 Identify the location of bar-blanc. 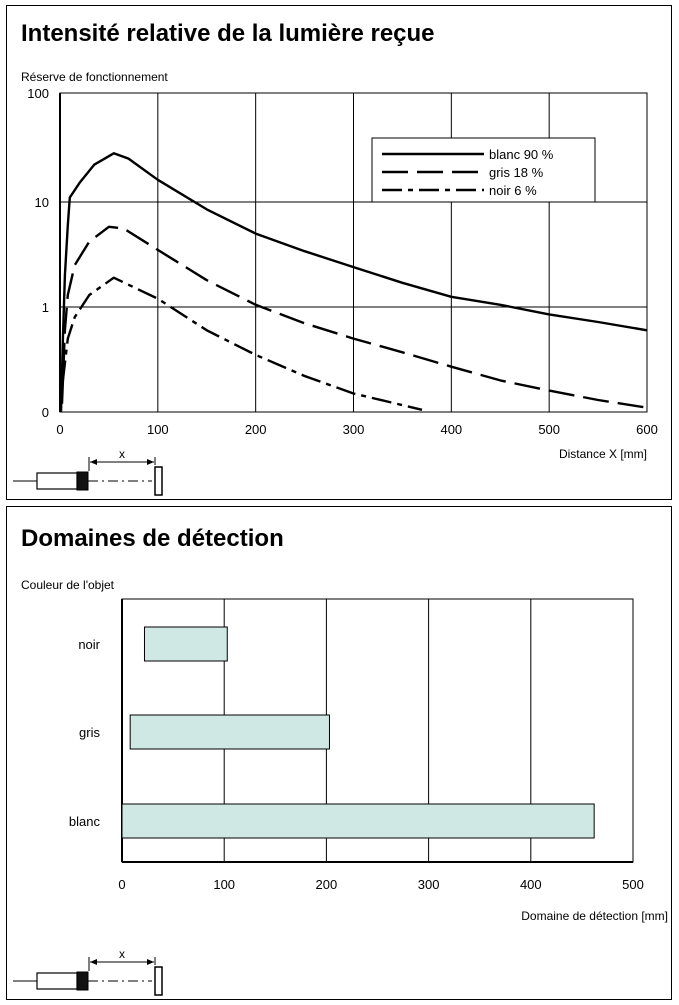
(358, 821).